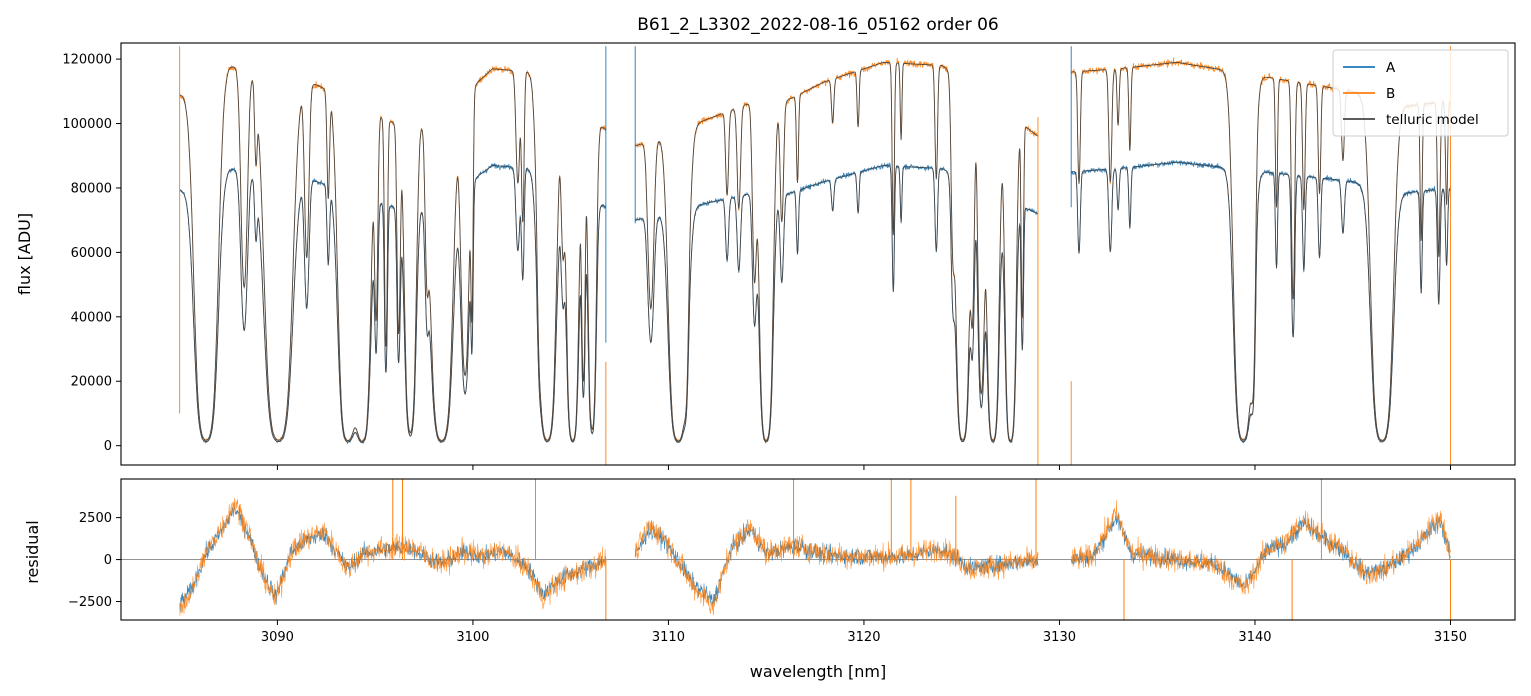 The width and height of the screenshot is (1531, 696). I want to click on flux-x-ticks, so click(863, 467).